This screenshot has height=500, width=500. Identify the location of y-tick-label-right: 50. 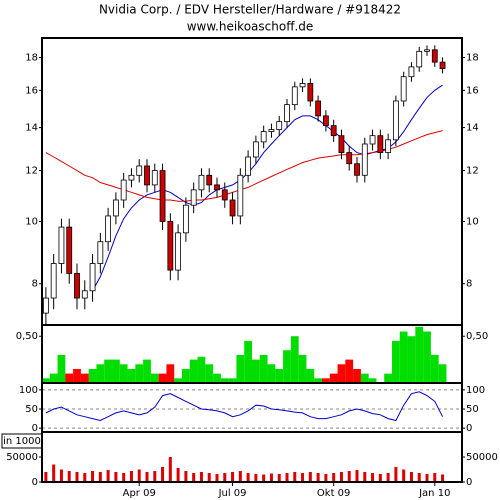
(472, 409).